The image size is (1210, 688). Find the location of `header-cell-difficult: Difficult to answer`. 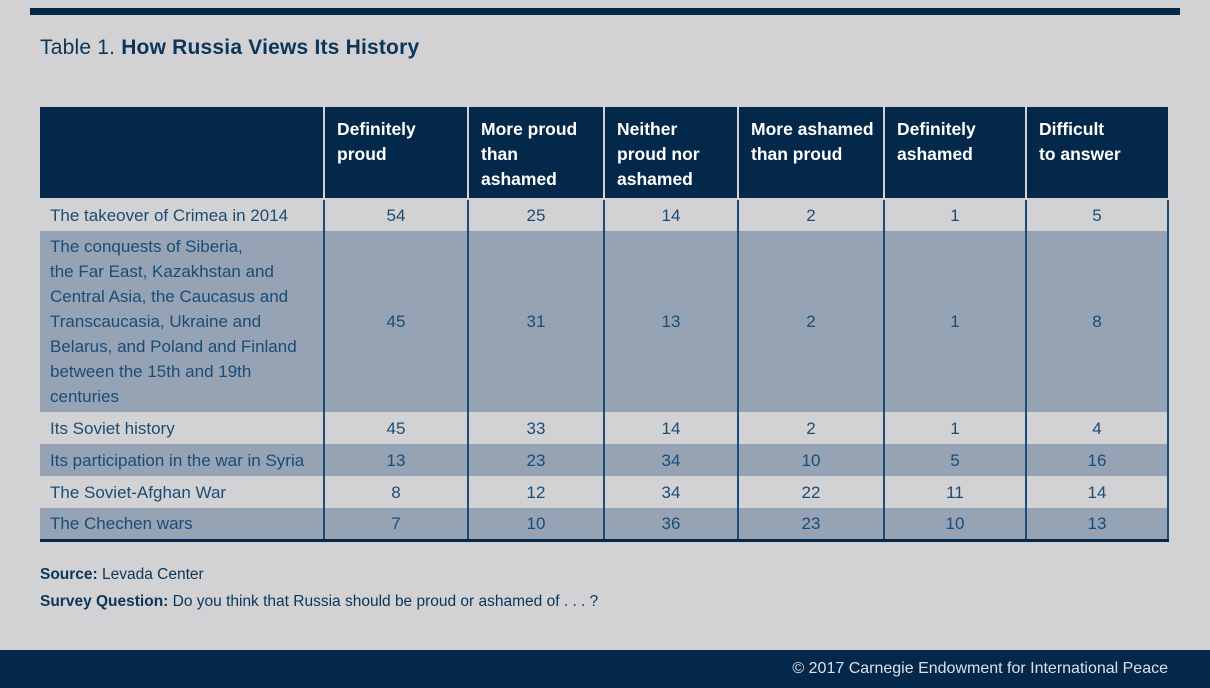

header-cell-difficult: Difficult to answer is located at coordinates (1096, 153).